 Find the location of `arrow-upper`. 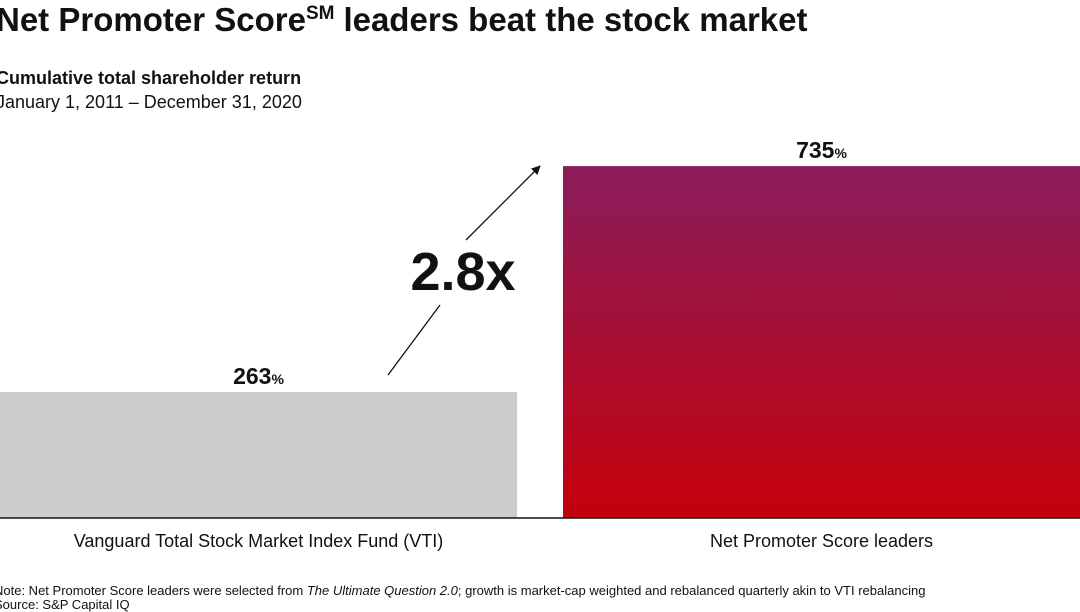

arrow-upper is located at coordinates (503, 203).